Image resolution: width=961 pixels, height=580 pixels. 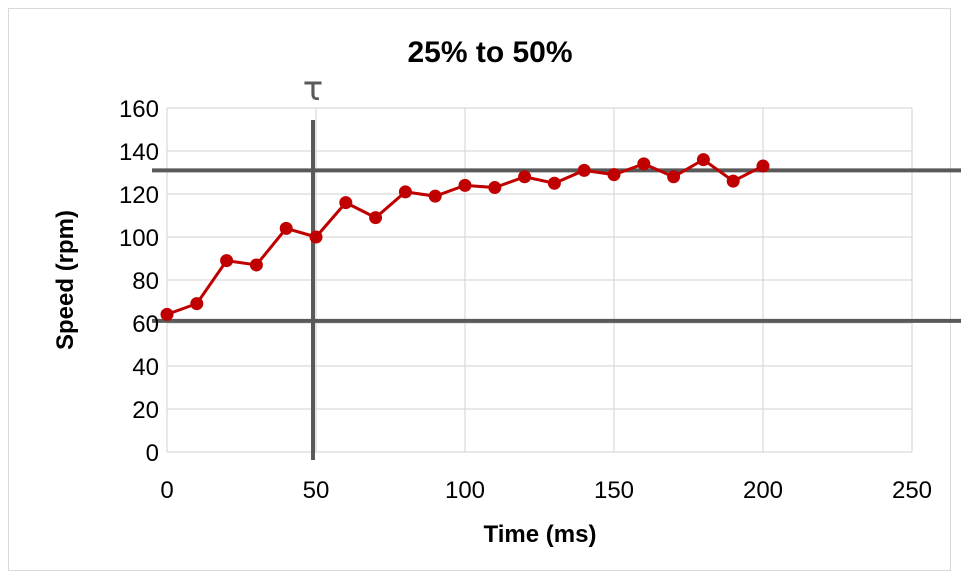 I want to click on y-tick-label: 20, so click(x=145, y=410).